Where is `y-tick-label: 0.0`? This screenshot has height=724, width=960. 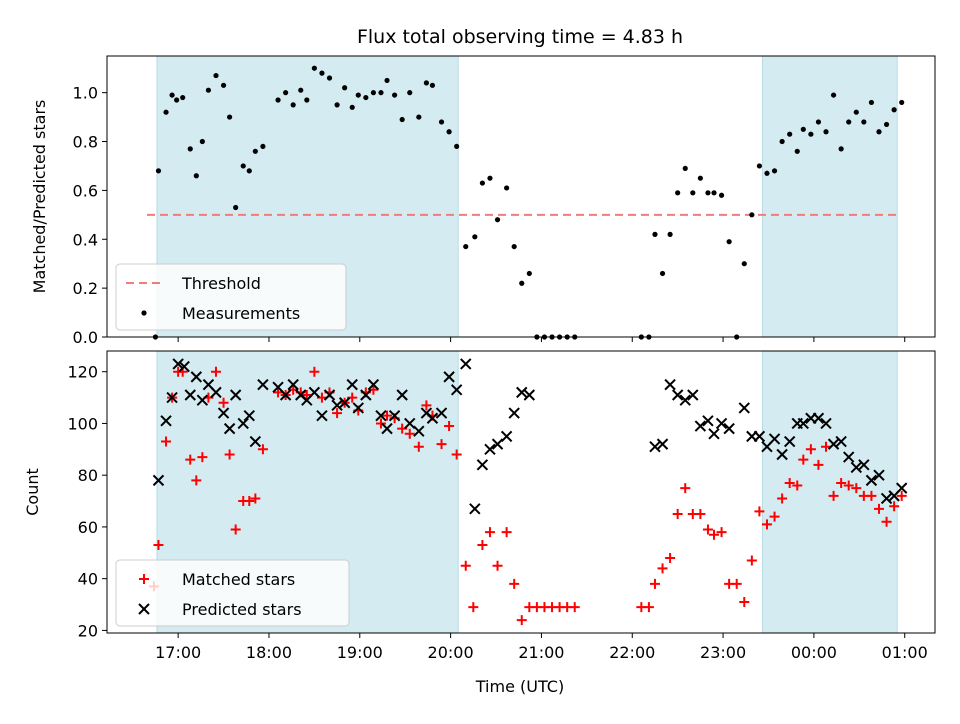
y-tick-label: 0.0 is located at coordinates (85, 337).